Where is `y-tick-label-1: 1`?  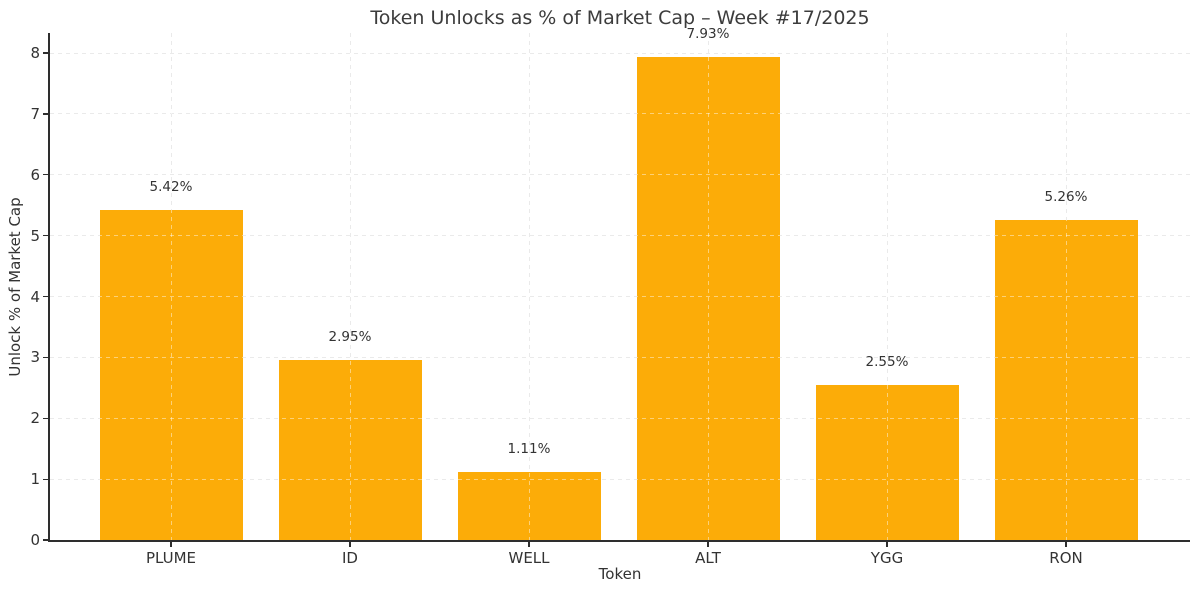
y-tick-label-1: 1 is located at coordinates (35, 479).